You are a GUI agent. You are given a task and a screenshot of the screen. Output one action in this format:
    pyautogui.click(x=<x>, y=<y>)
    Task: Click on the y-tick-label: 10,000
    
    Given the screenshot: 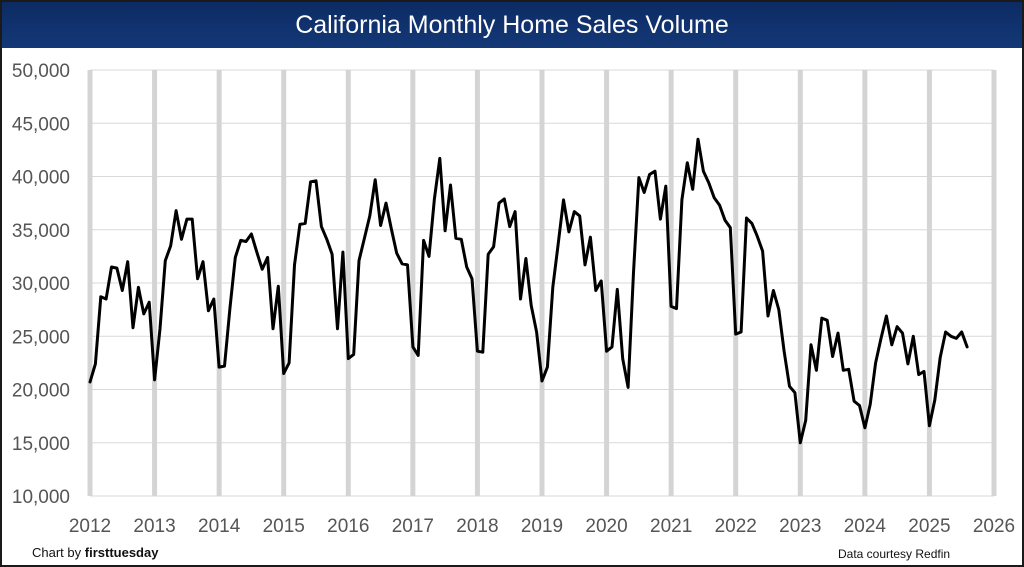 What is the action you would take?
    pyautogui.click(x=41, y=497)
    